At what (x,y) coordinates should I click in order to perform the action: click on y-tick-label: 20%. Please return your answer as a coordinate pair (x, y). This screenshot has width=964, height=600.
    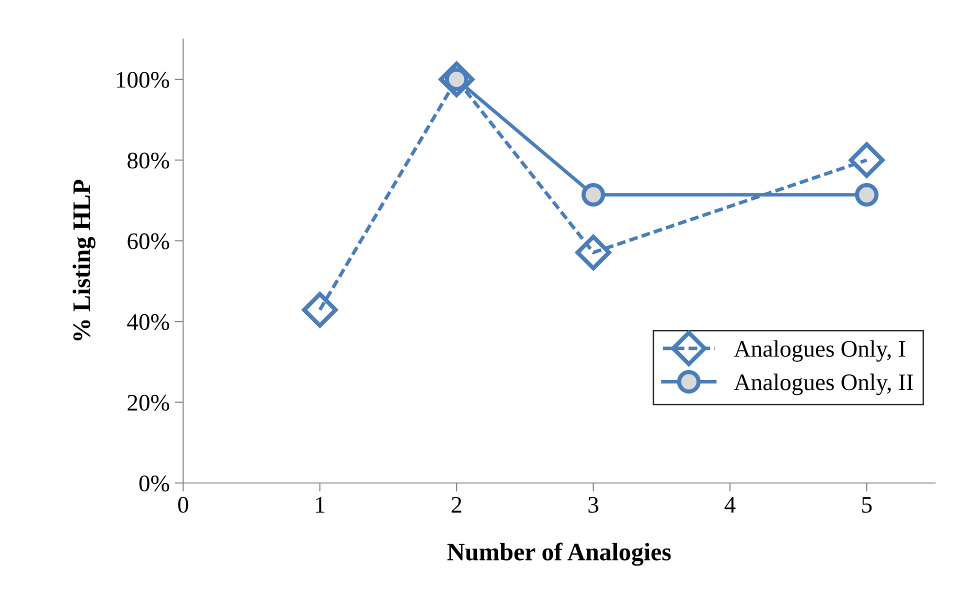
    Looking at the image, I should click on (149, 402).